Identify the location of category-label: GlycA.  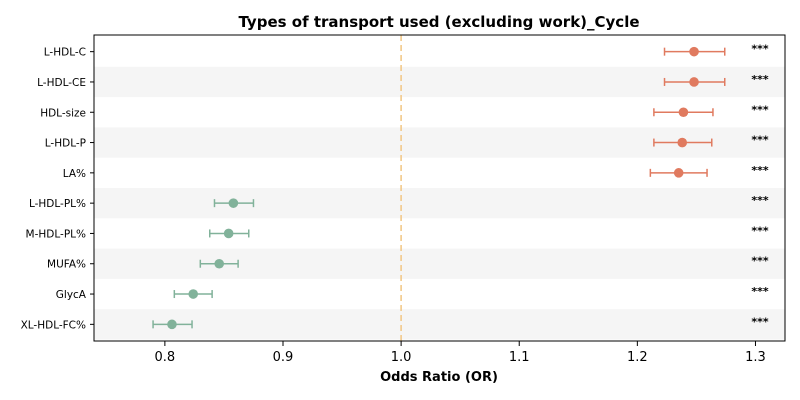
(71, 295).